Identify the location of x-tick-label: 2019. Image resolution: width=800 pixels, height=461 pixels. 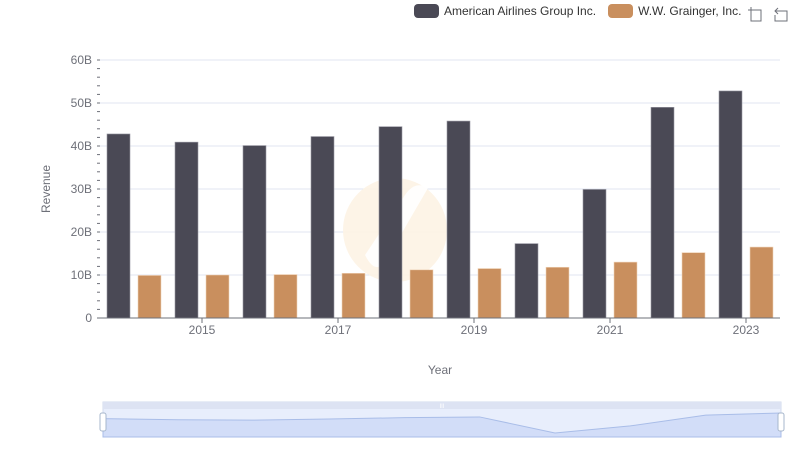
(474, 330).